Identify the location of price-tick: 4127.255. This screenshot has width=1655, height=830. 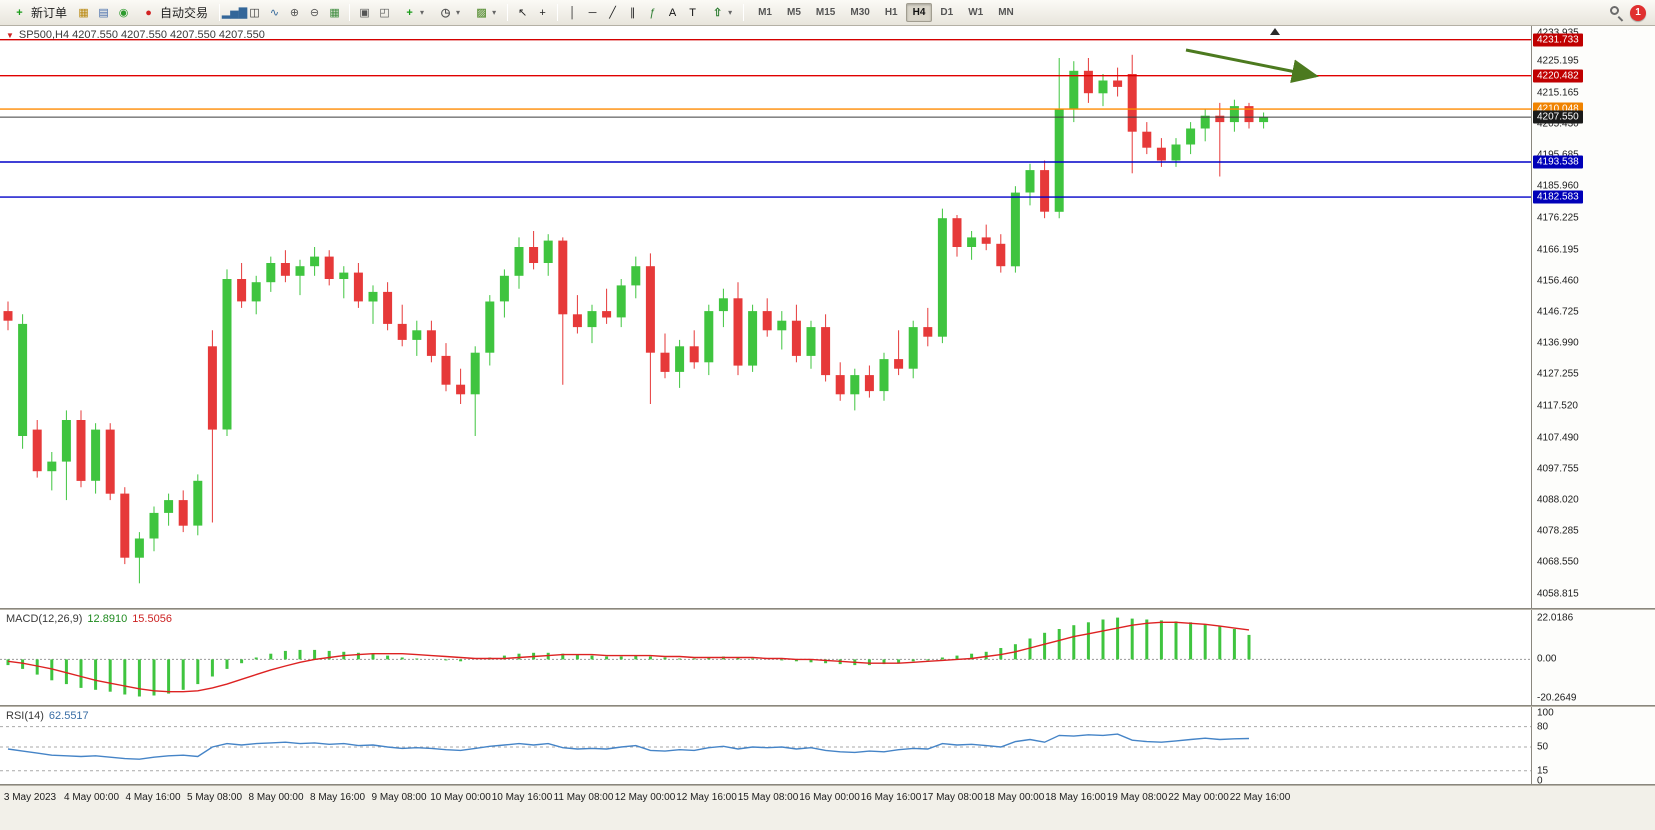
(1558, 374).